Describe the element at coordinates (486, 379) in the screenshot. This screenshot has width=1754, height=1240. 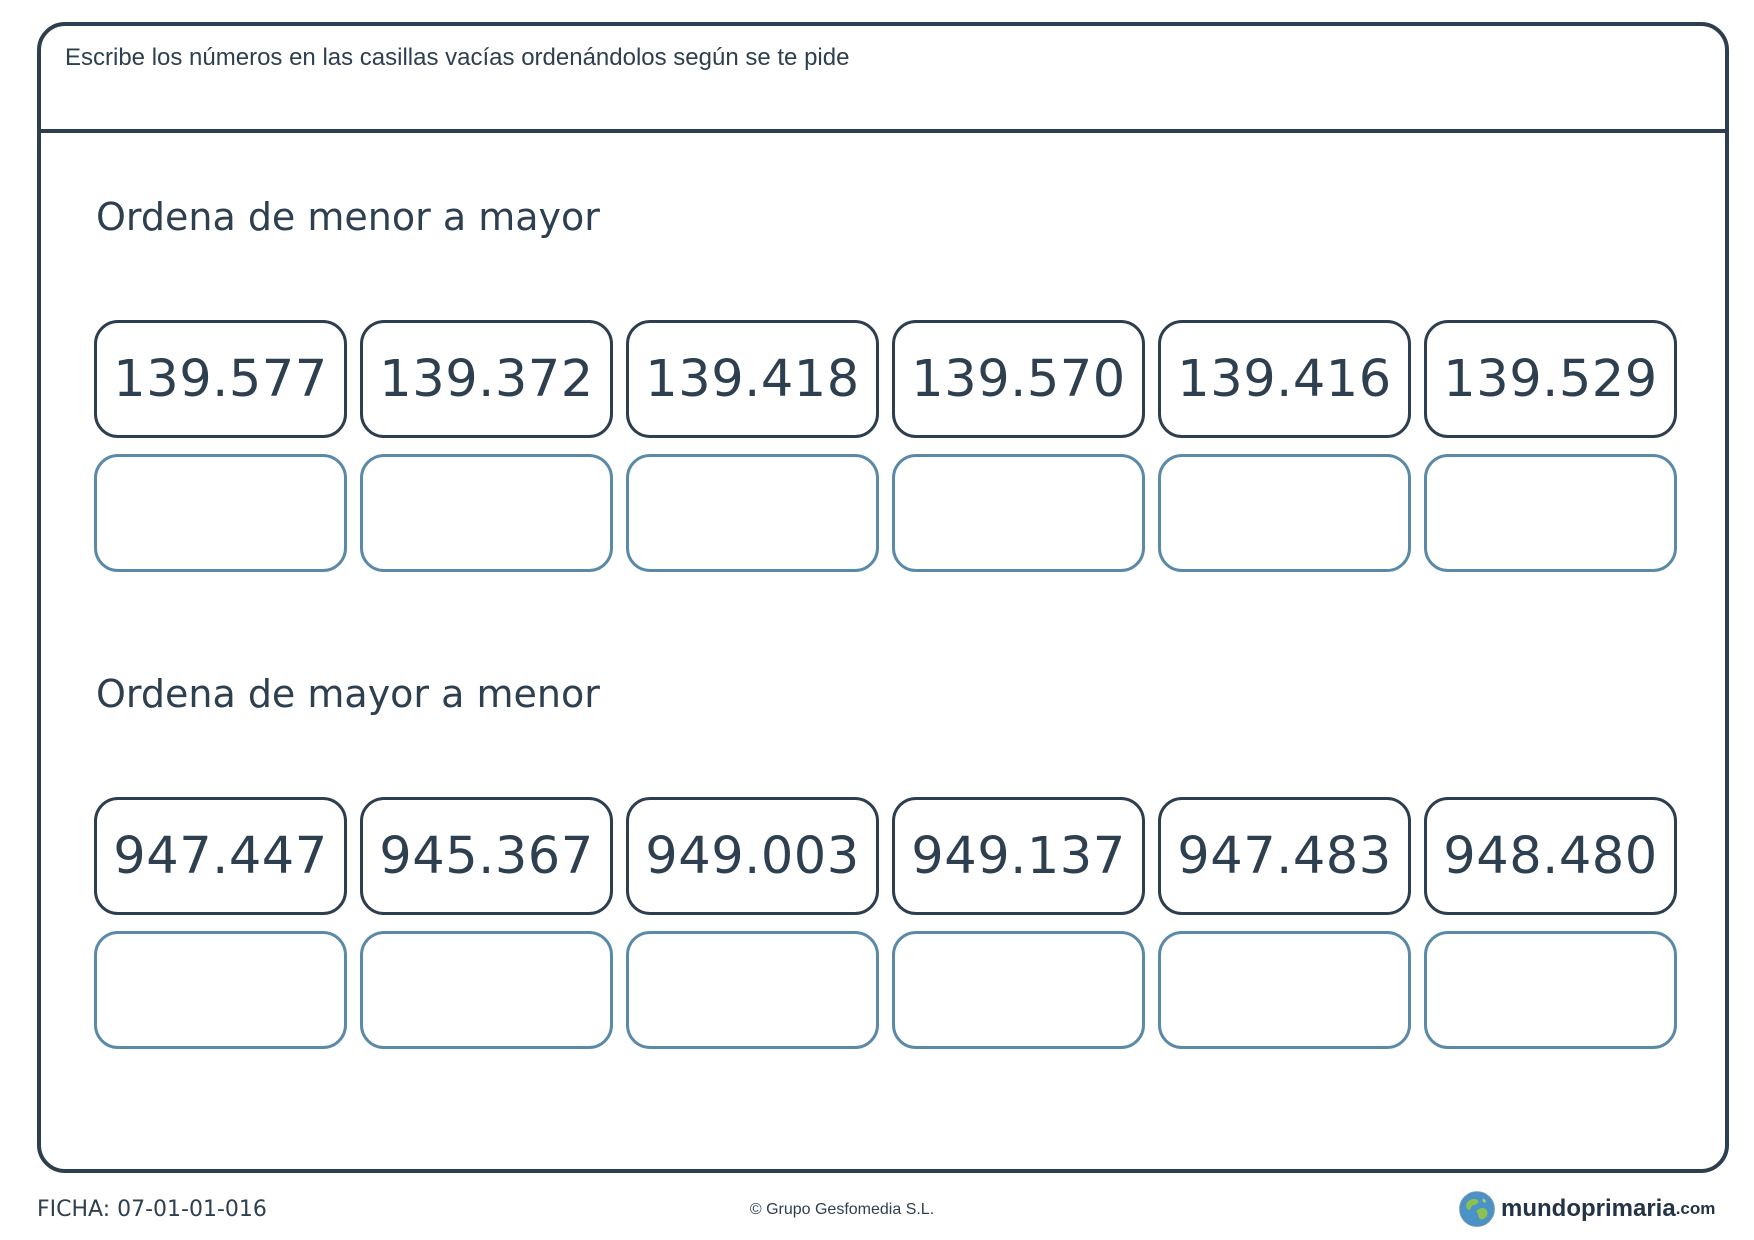
I see `number-box: 139.372` at that location.